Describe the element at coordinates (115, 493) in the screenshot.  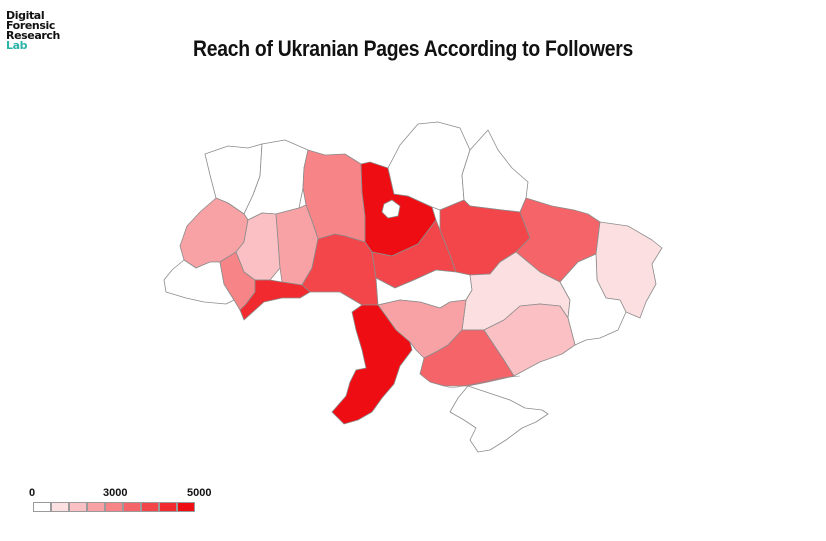
I see `legend-label-mid: 3000` at that location.